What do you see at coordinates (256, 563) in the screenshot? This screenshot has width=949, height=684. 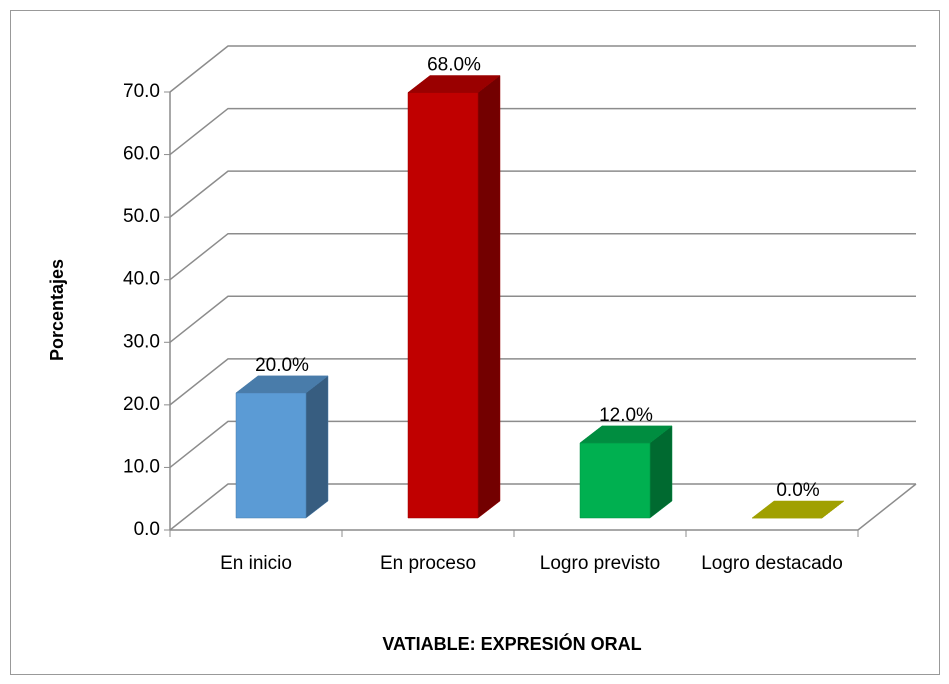 I see `x-tick-label: En inicio` at bounding box center [256, 563].